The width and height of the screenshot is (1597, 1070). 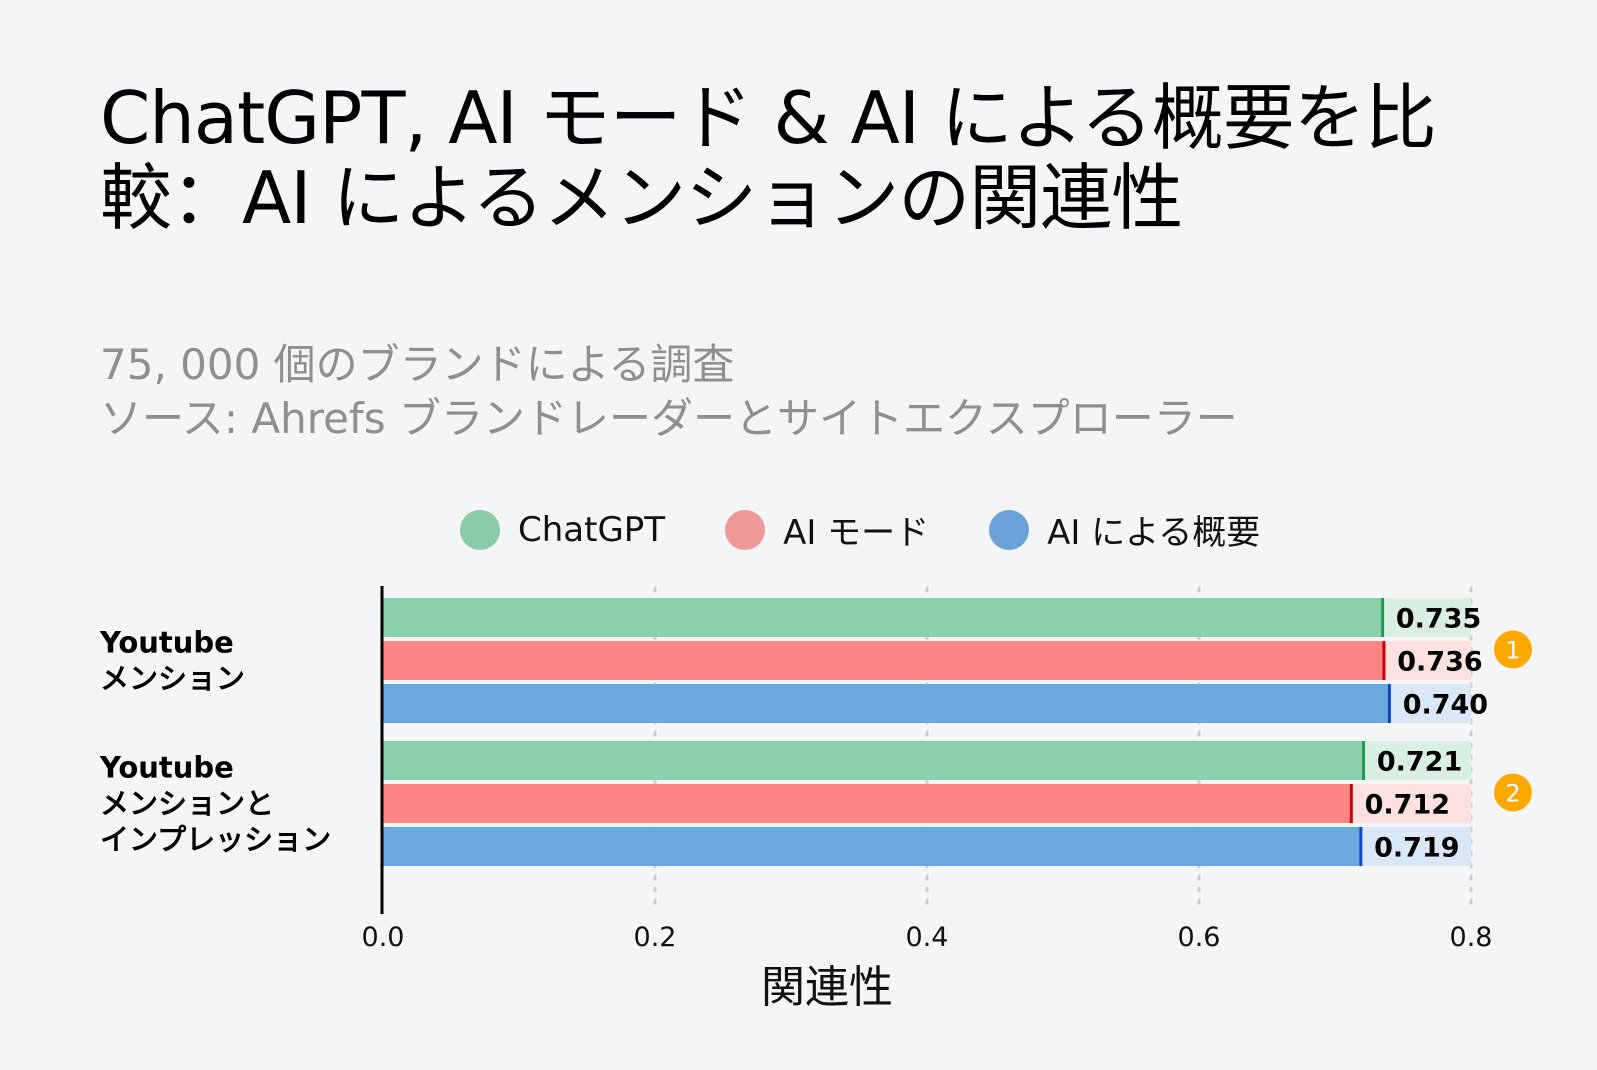 I want to click on legend: ChatGPT AI モード AI による概要, so click(x=860, y=529).